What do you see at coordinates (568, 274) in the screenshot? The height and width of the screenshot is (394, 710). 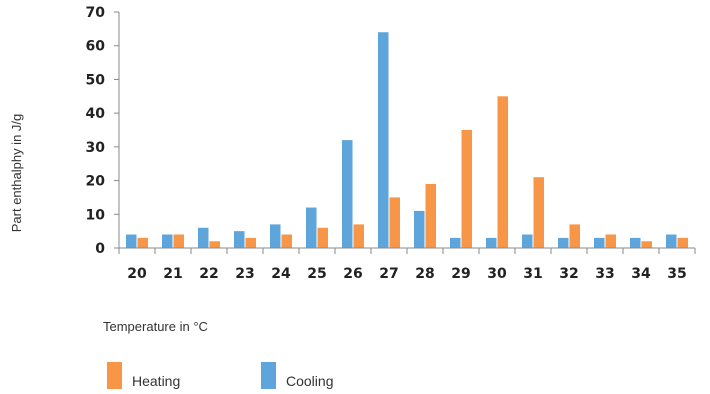 I see `x-tick-label: 32` at bounding box center [568, 274].